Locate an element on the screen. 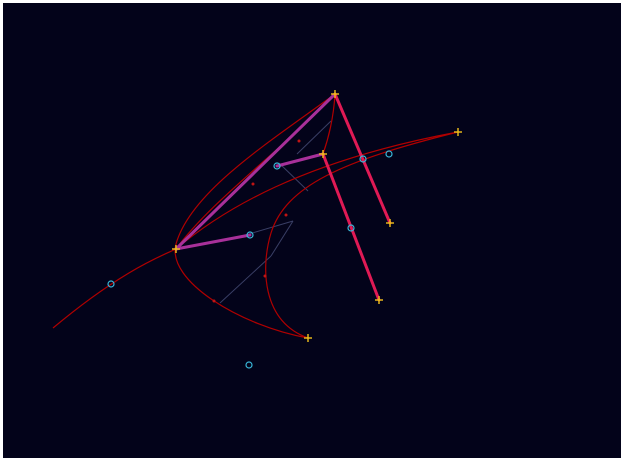 Image resolution: width=621 pixels, height=459 pixels. guide-lines is located at coordinates (275, 212).